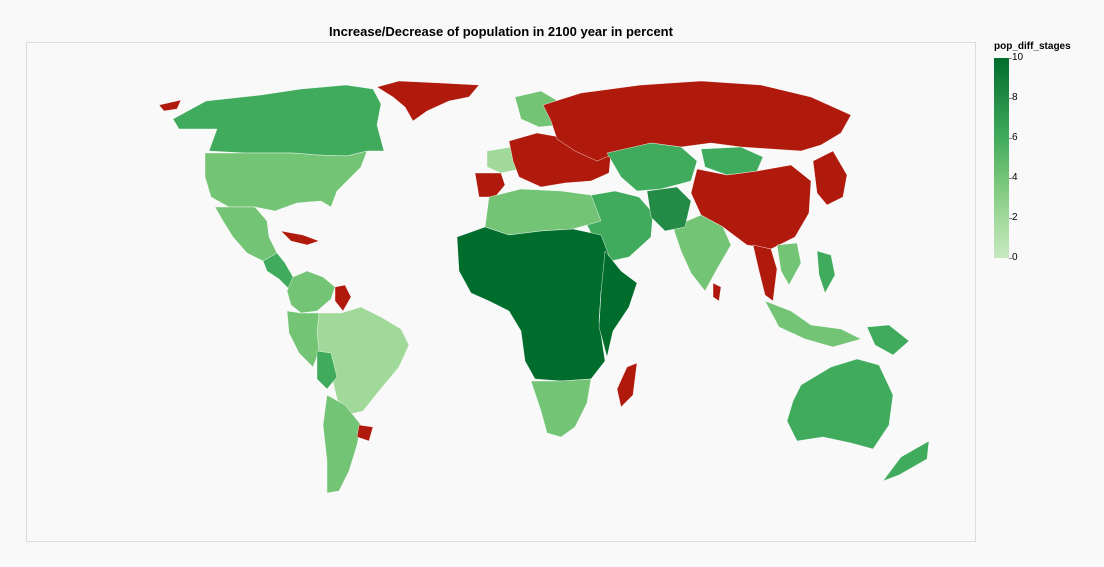  I want to click on legend-tick-label: 10, so click(1018, 57).